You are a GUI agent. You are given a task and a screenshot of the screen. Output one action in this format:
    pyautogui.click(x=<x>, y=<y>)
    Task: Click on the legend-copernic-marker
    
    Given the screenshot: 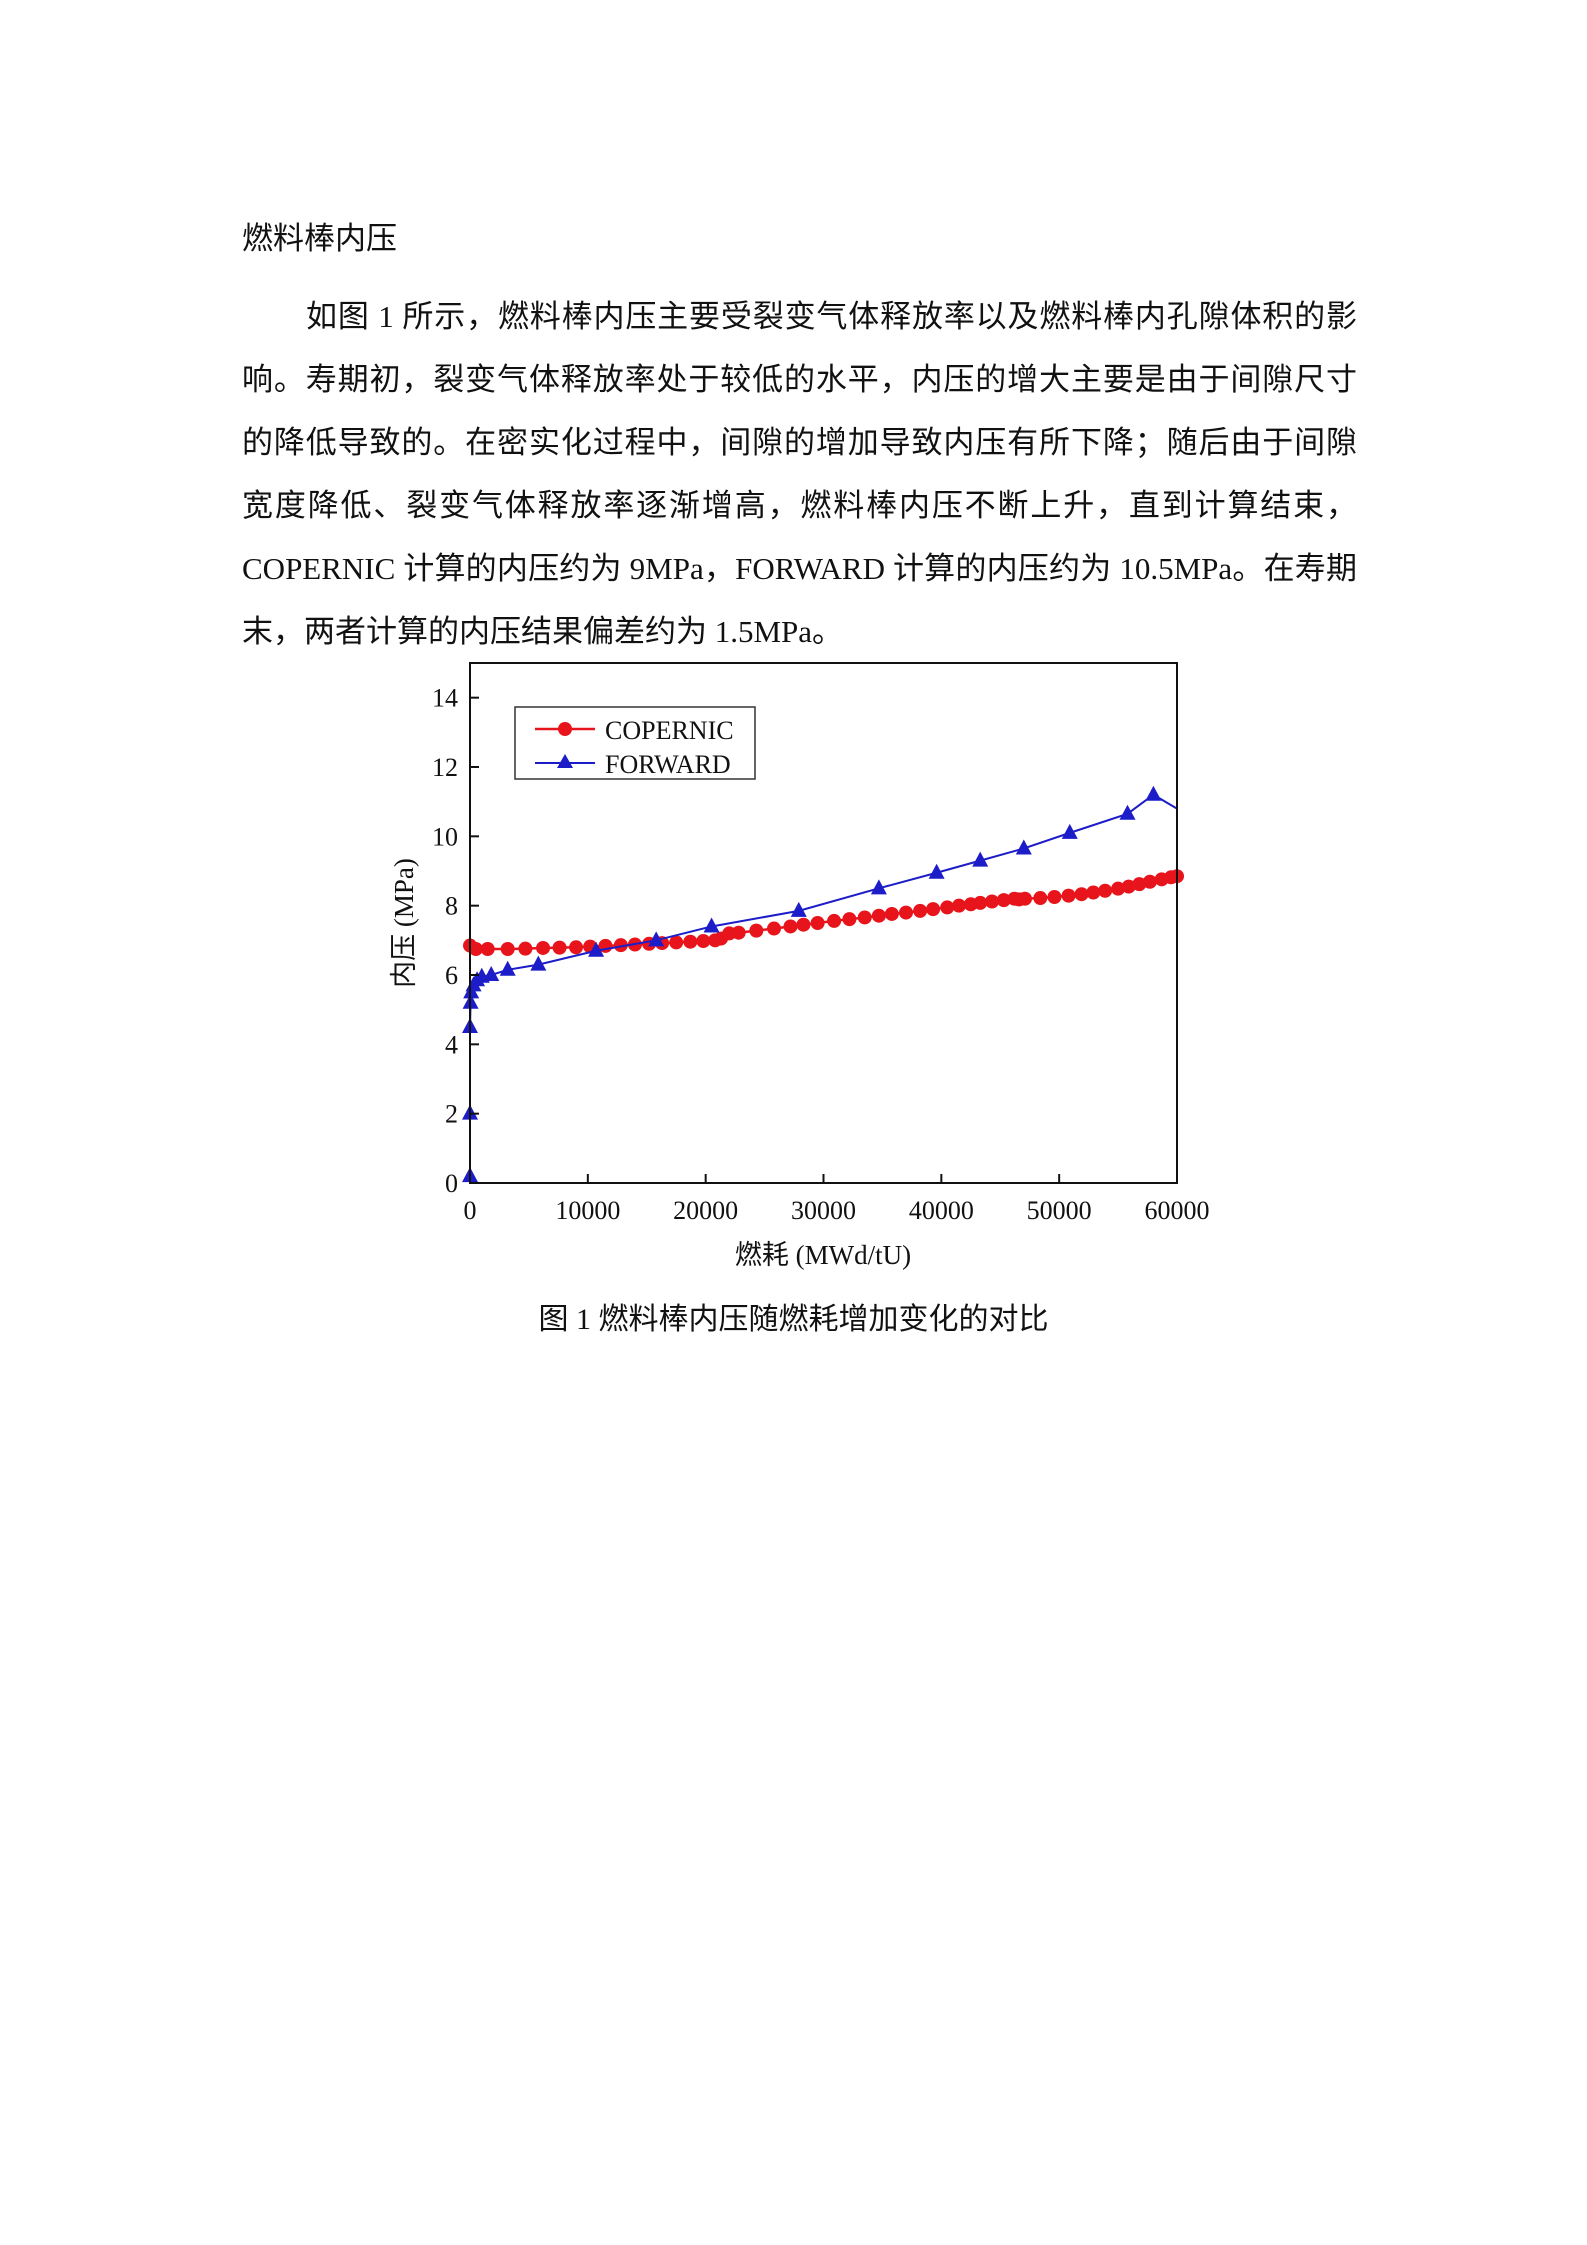 What is the action you would take?
    pyautogui.click(x=565, y=729)
    